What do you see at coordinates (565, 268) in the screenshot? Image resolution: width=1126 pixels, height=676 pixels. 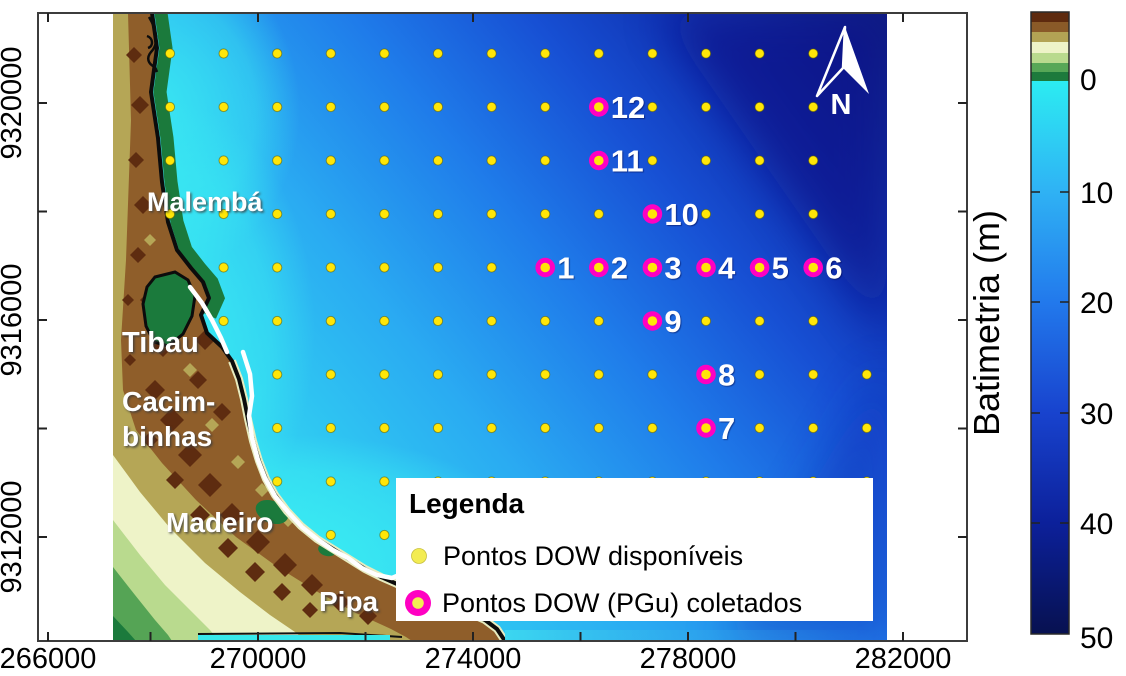 I see `collected-point-label: 1` at bounding box center [565, 268].